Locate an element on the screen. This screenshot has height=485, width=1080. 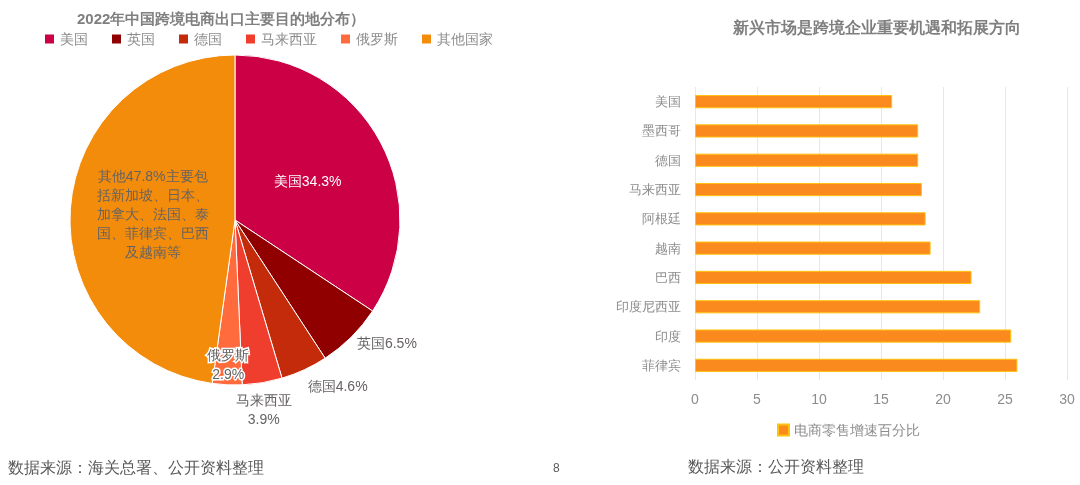
chart-title: 新兴市场是跨境企业重要机遇和拓展方向 is located at coordinates (876, 26).